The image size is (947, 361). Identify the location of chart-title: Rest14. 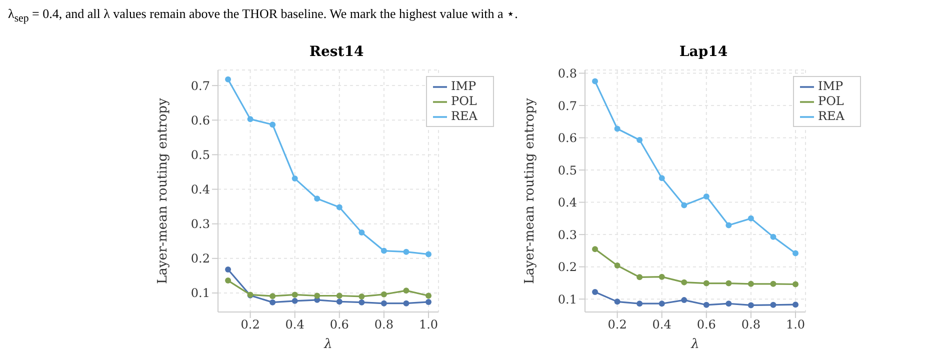
(336, 53).